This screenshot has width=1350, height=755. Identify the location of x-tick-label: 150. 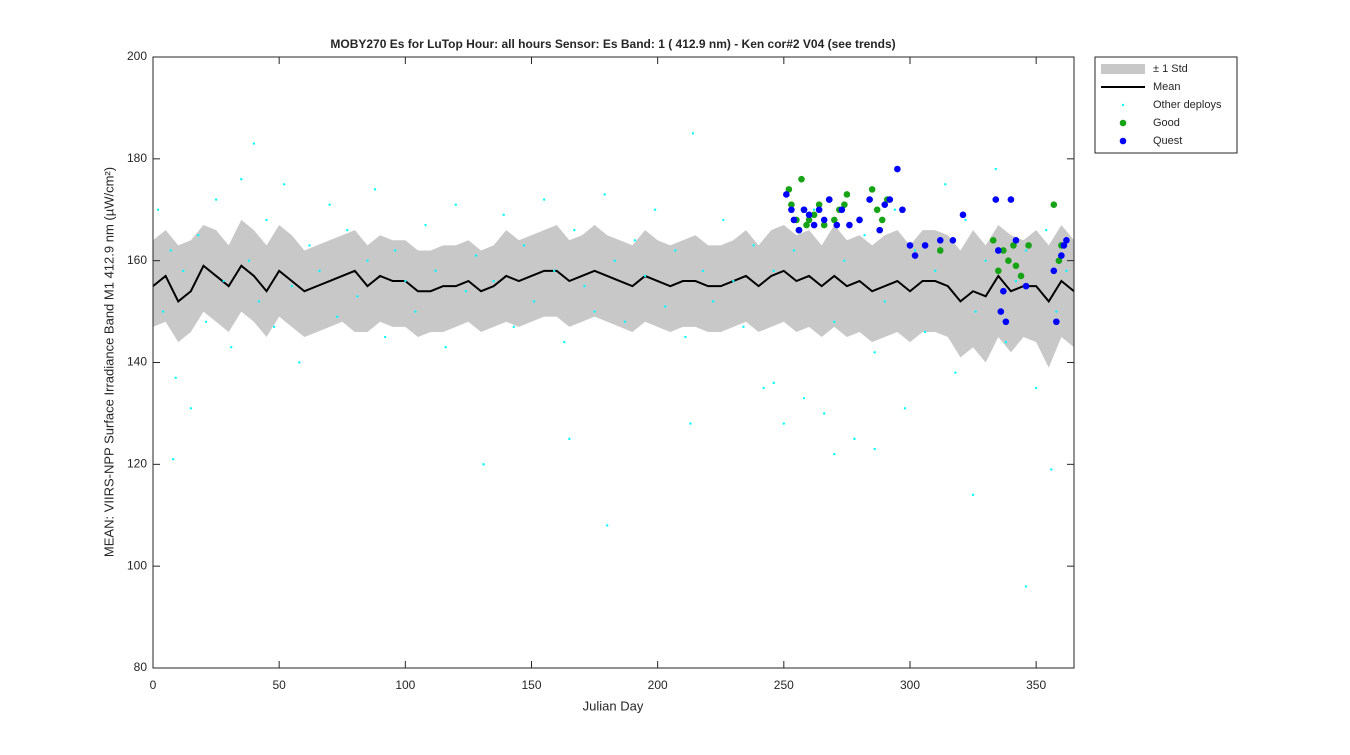
(531, 685).